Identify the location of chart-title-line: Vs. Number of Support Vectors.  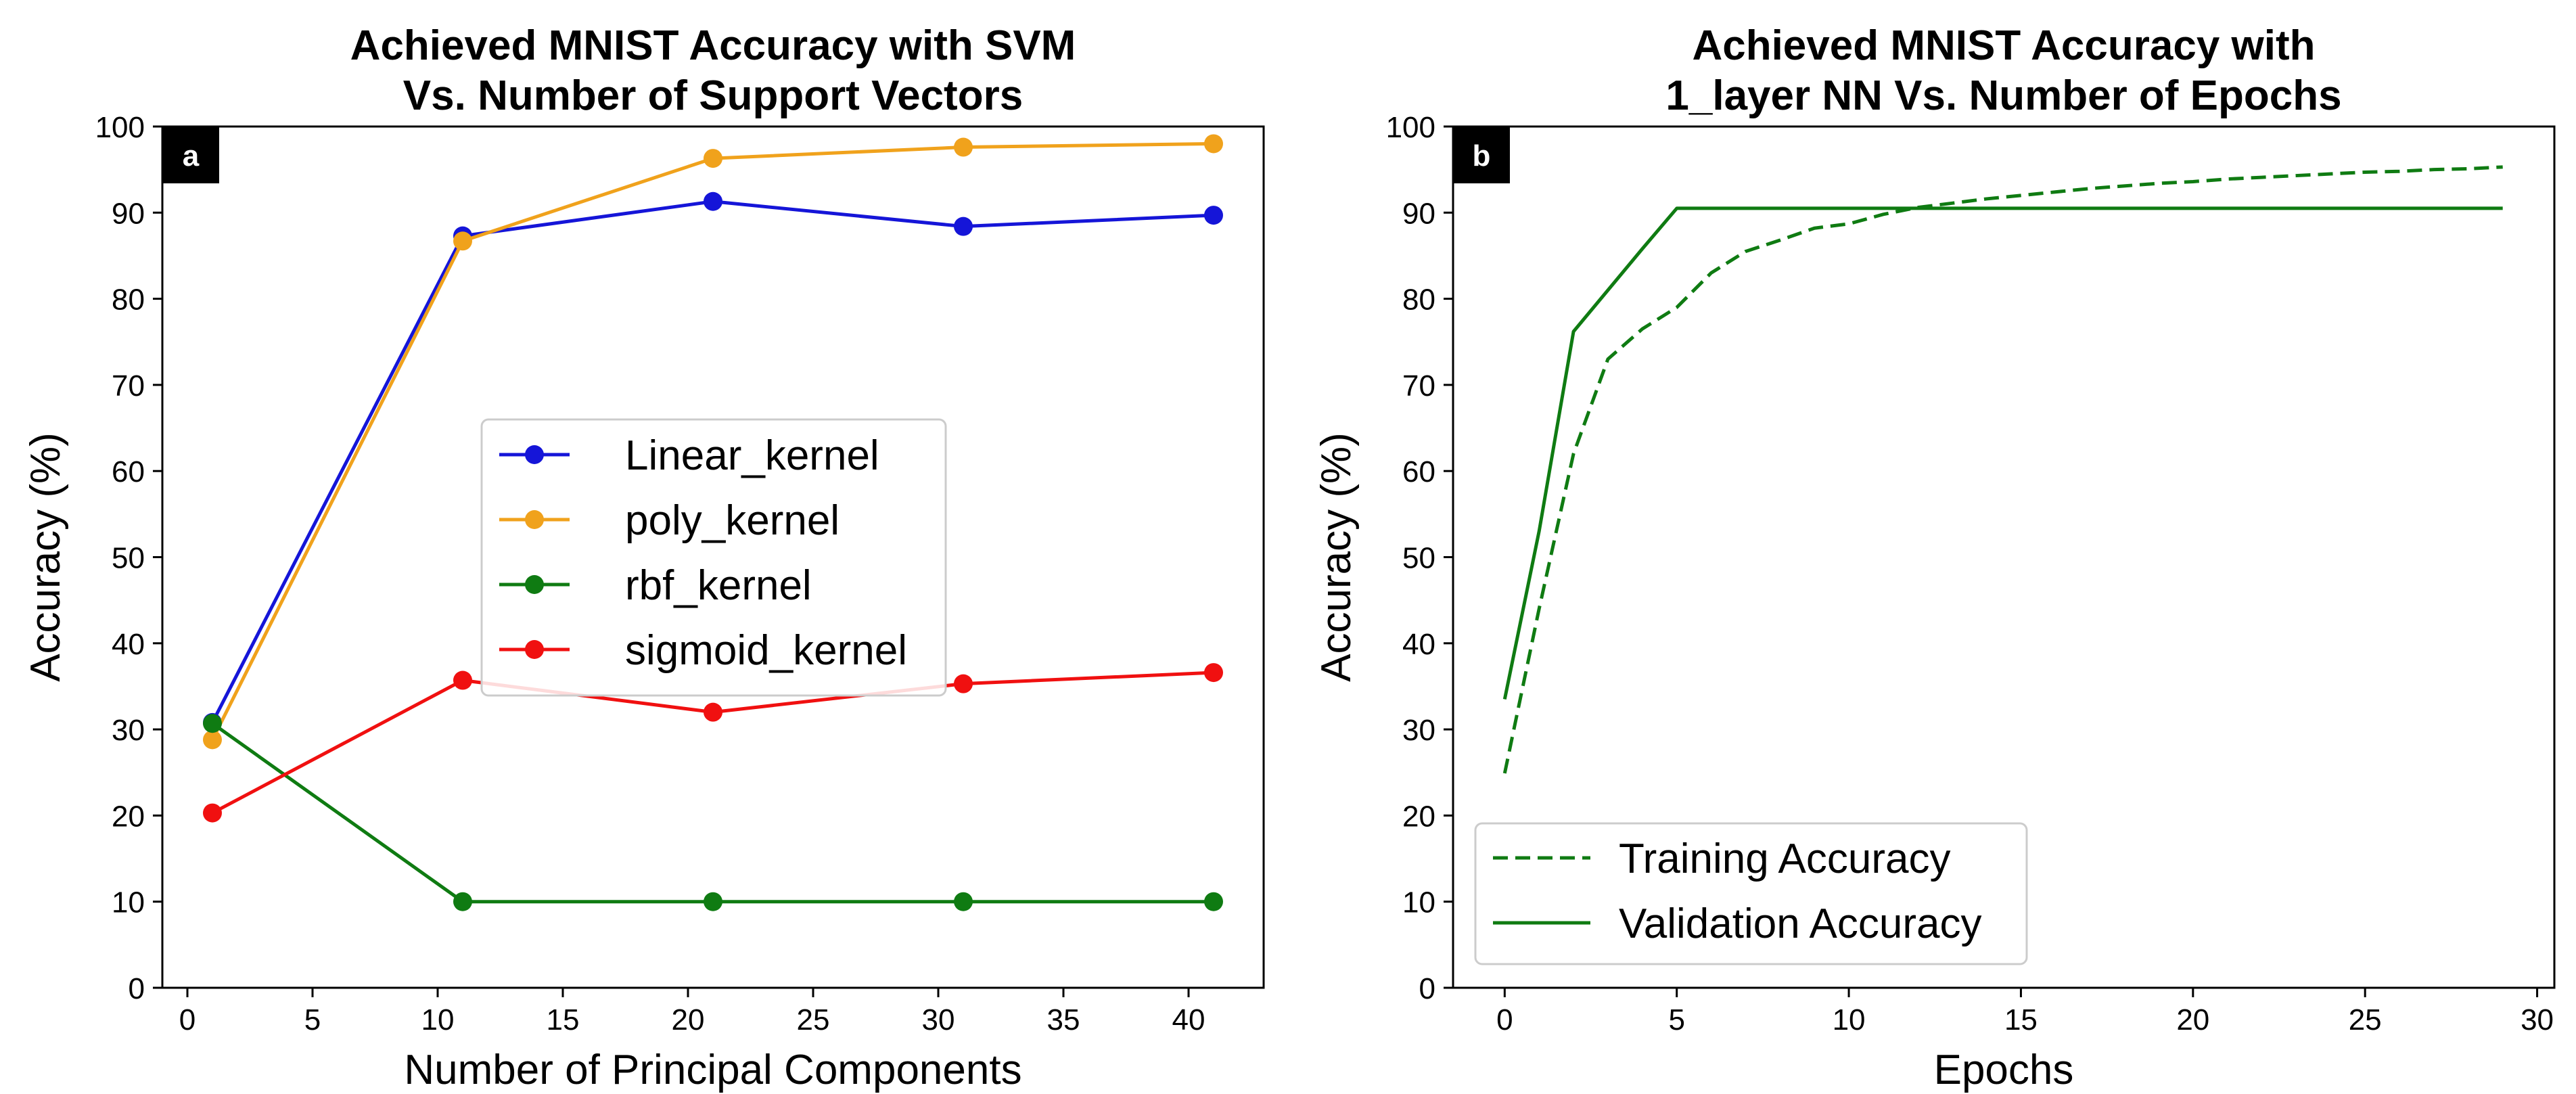
(713, 95).